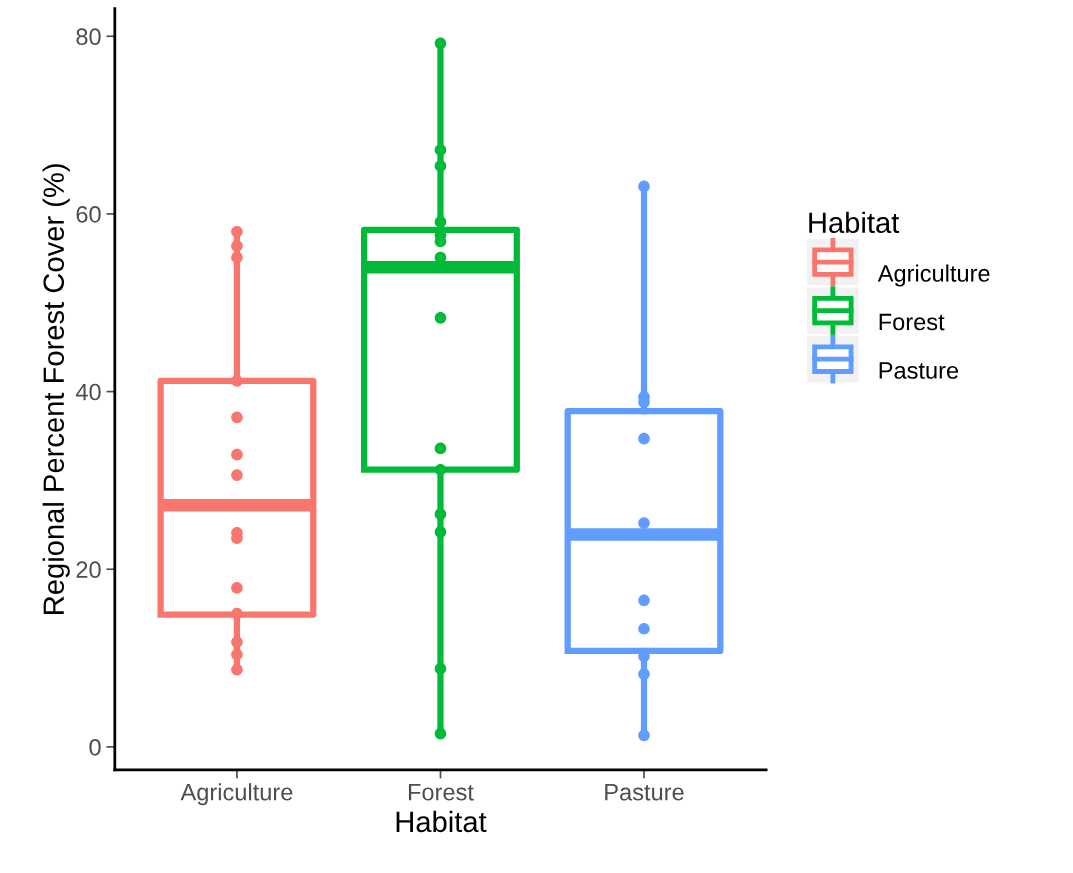  Describe the element at coordinates (644, 792) in the screenshot. I see `x-tick-label: Pasture` at that location.